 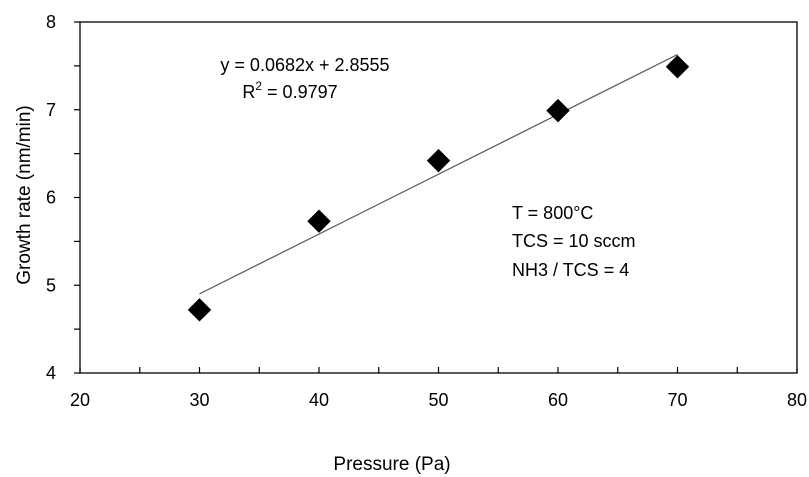 What do you see at coordinates (574, 241) in the screenshot?
I see `annotation-tcs-flow: TCS = 10 sccm` at bounding box center [574, 241].